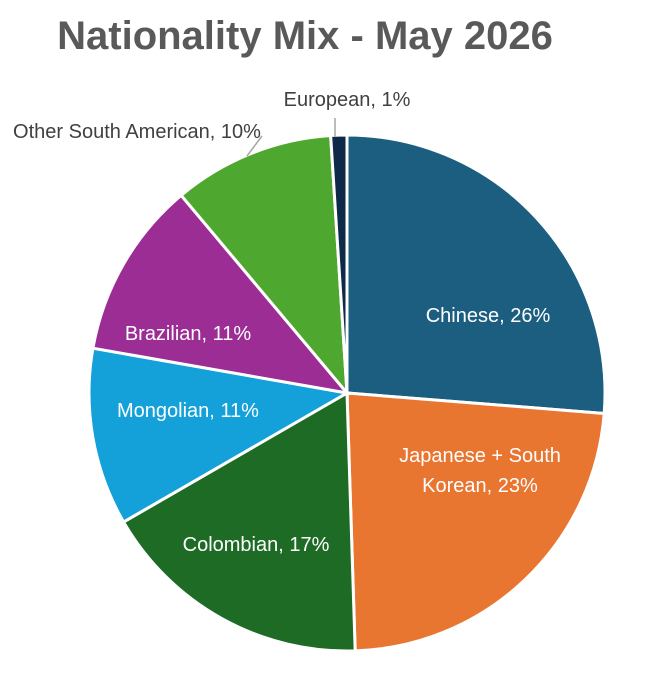 This screenshot has height=675, width=660. I want to click on slice-label: Japanese + South Korean, 23%, so click(480, 471).